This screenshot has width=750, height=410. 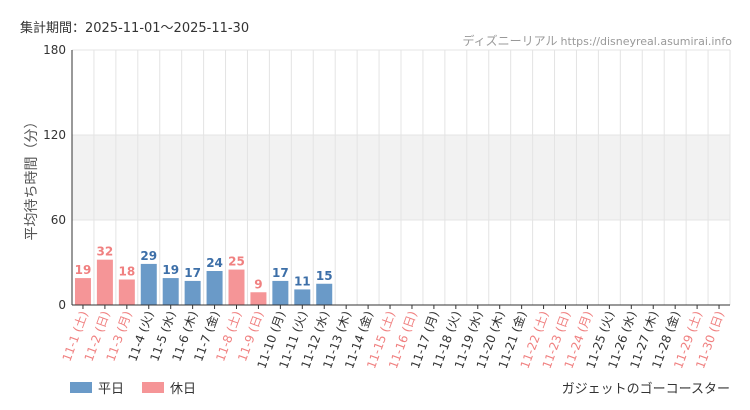 What do you see at coordinates (54, 50) in the screenshot?
I see `y-tick-label: 180` at bounding box center [54, 50].